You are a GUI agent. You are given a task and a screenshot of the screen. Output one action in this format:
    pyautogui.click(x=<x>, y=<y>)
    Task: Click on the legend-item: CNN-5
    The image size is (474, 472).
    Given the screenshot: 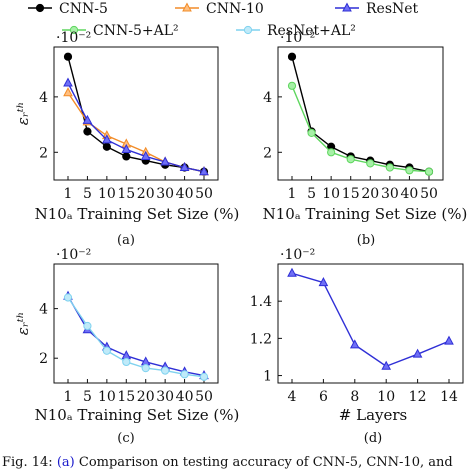 What is the action you would take?
    pyautogui.click(x=68, y=9)
    